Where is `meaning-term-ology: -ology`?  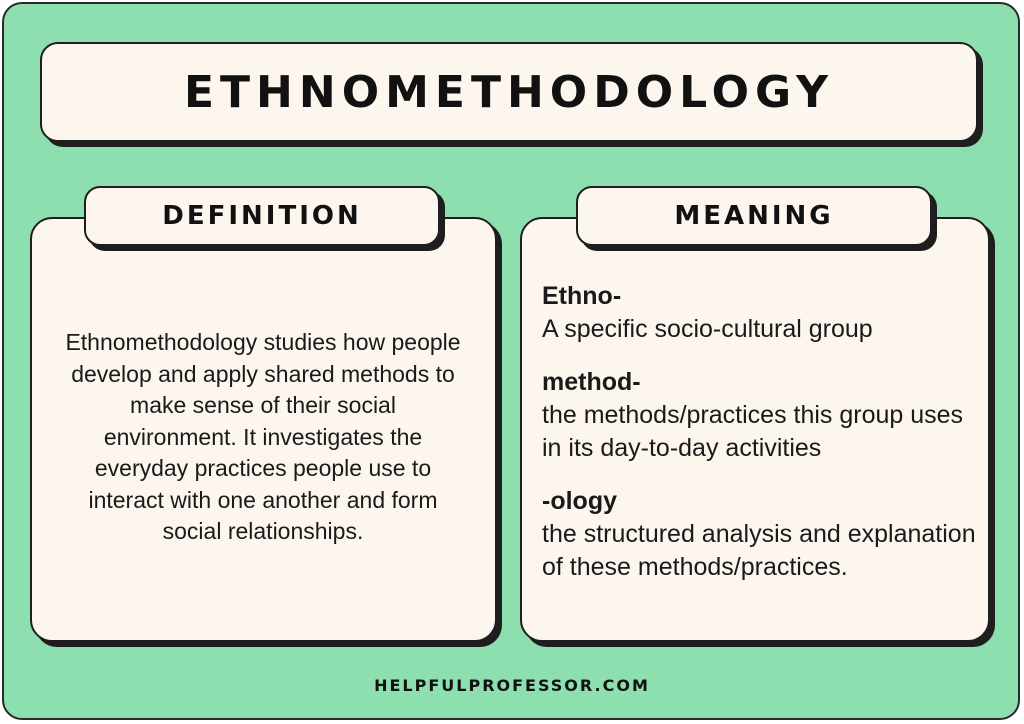
meaning-term-ology: -ology is located at coordinates (579, 501).